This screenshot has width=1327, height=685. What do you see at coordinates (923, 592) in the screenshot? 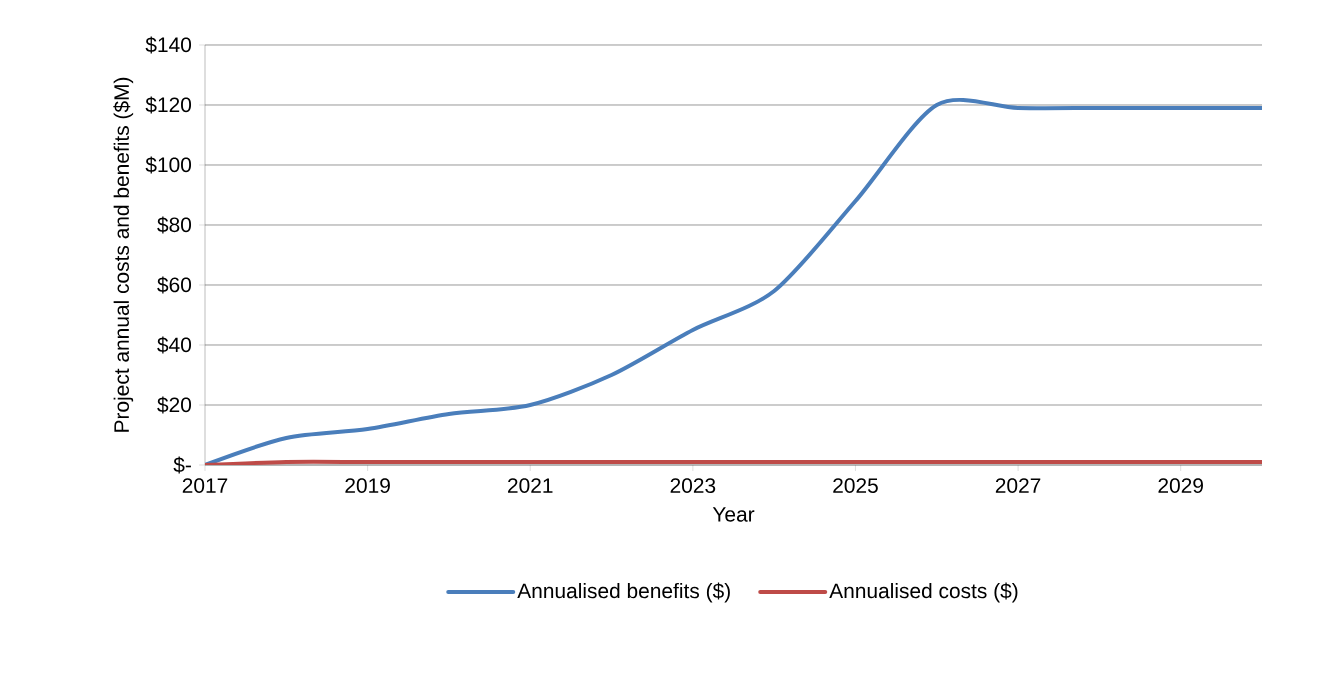
I see `legend-label: Annualised costs ($)` at bounding box center [923, 592].